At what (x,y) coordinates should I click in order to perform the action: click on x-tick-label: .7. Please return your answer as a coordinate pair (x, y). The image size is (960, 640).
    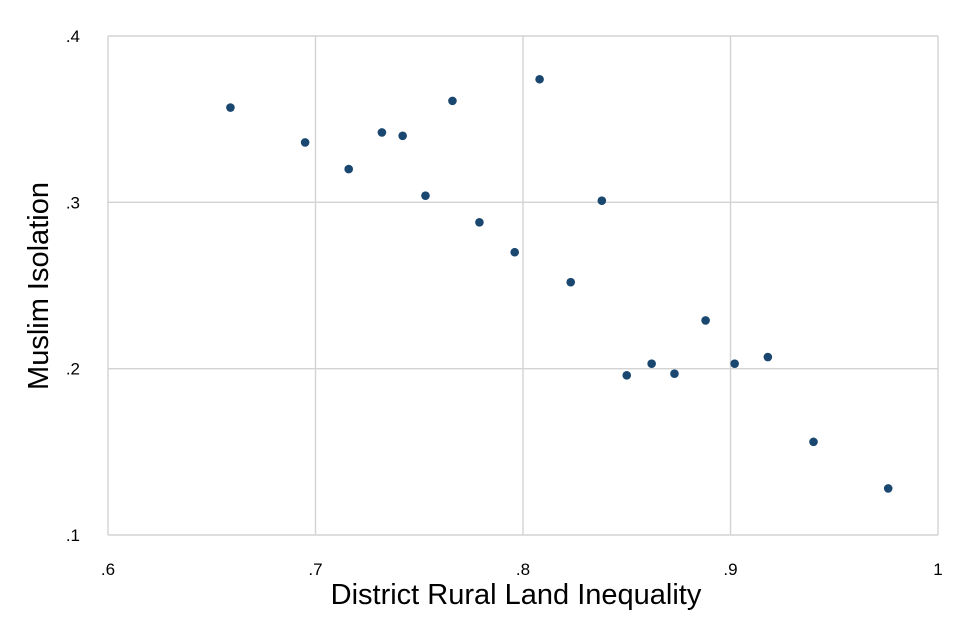
    Looking at the image, I should click on (315, 569).